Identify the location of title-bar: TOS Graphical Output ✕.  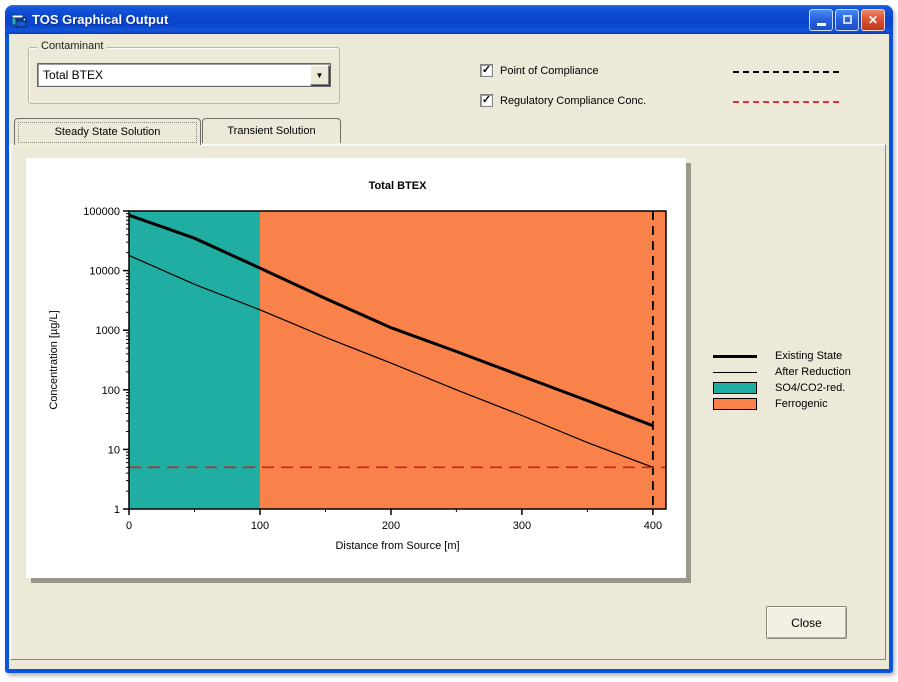
(449, 19).